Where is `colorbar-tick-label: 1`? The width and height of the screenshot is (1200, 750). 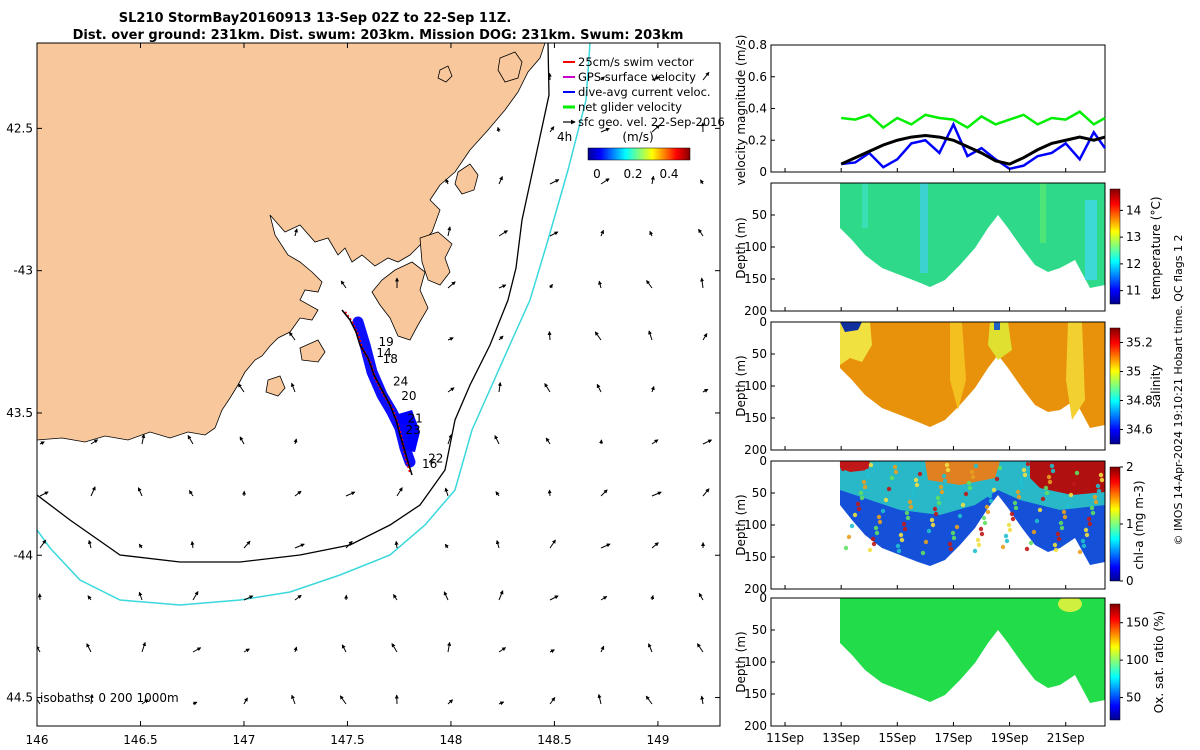 colorbar-tick-label: 1 is located at coordinates (1130, 524).